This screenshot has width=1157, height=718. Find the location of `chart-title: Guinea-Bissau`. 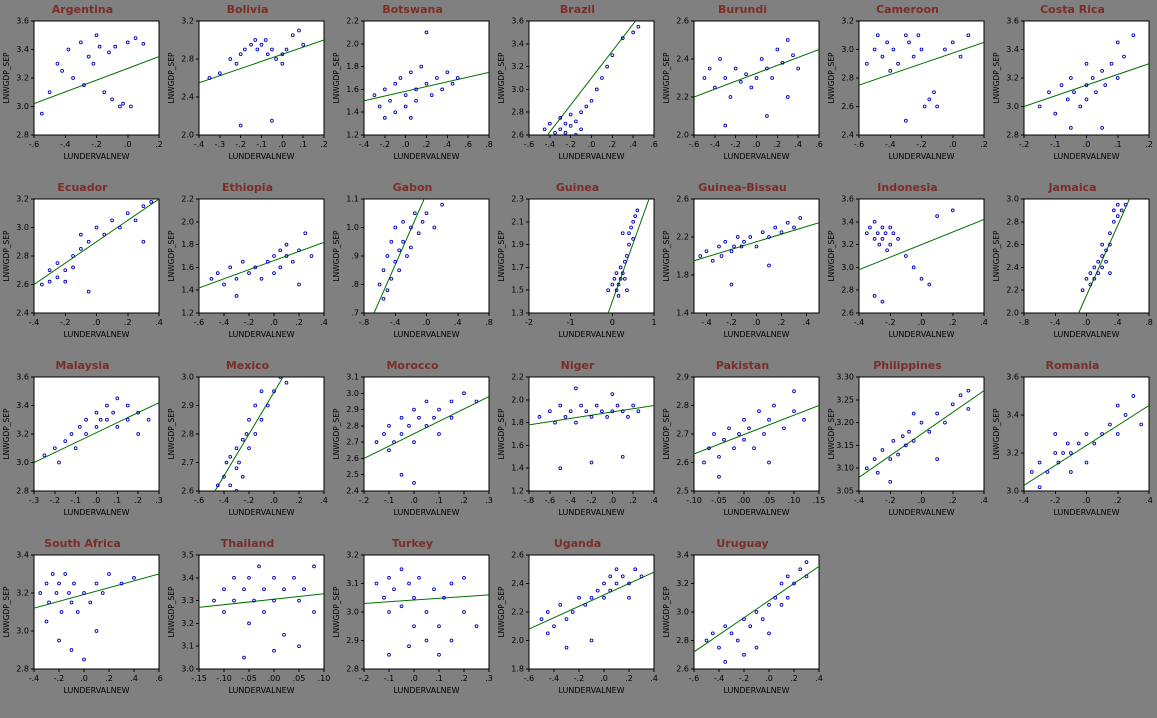

chart-title: Guinea-Bissau is located at coordinates (742, 187).